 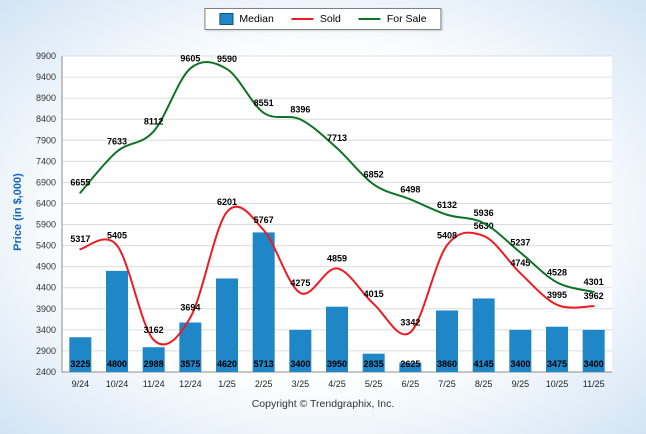 What do you see at coordinates (256, 19) in the screenshot?
I see `legend-label-median: Median` at bounding box center [256, 19].